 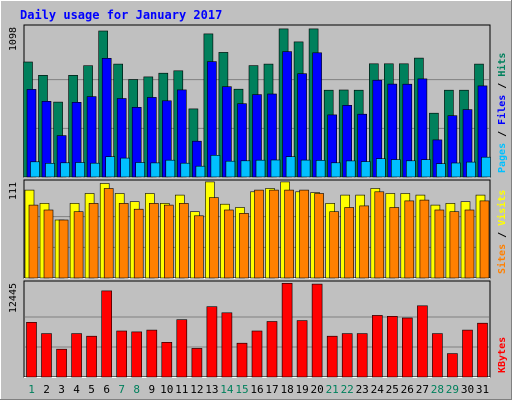 What do you see at coordinates (241, 389) in the screenshot?
I see `x-tick-label-day-15: 15` at bounding box center [241, 389].